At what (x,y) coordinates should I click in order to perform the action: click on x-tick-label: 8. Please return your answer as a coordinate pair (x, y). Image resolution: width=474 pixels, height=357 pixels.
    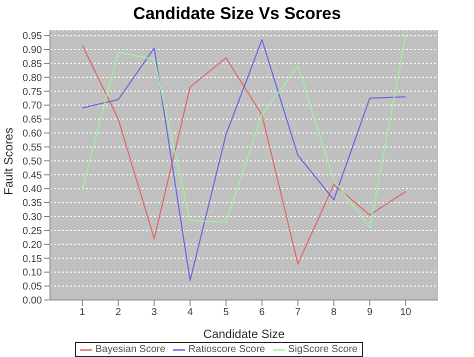
    Looking at the image, I should click on (334, 312).